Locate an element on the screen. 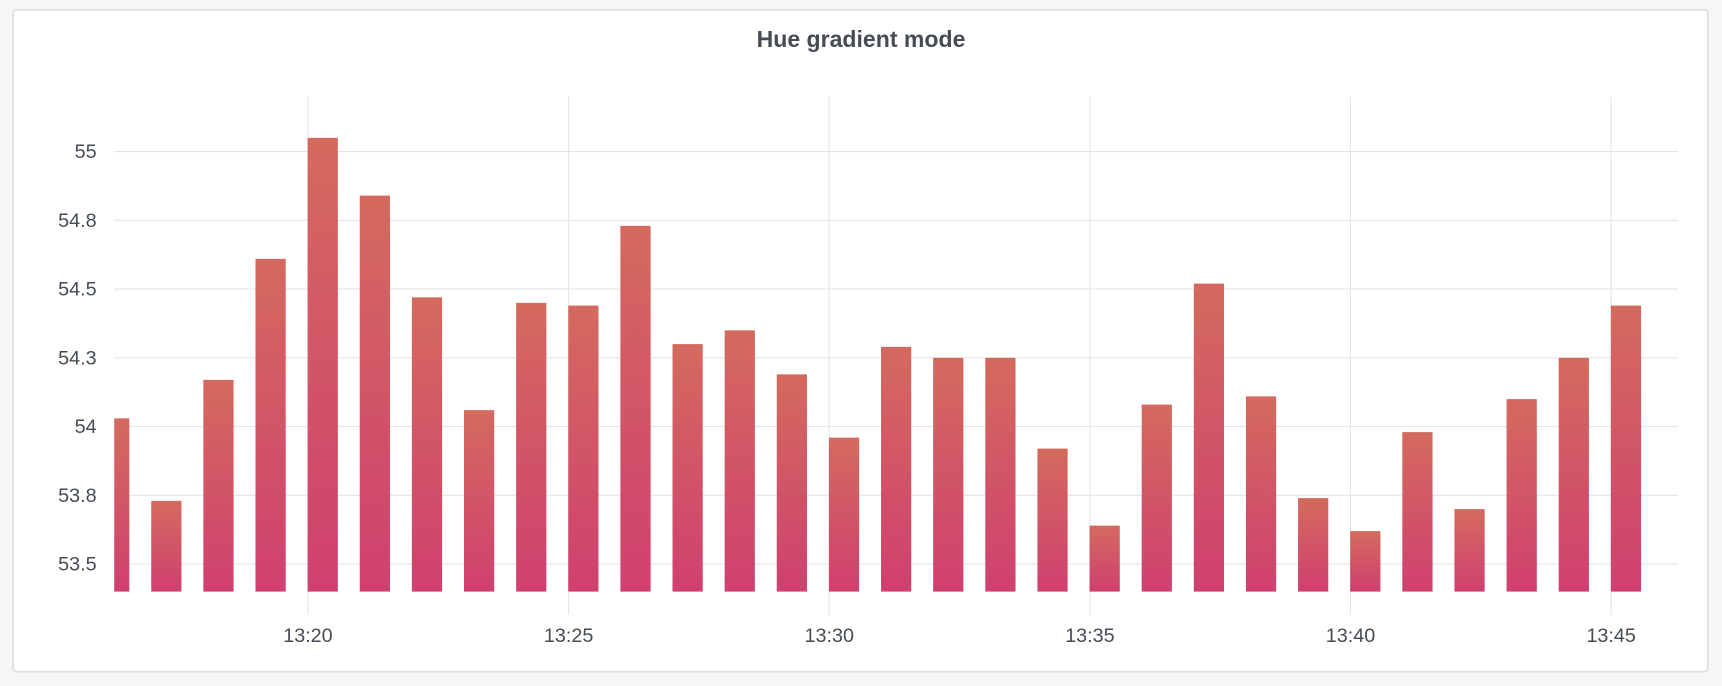 This screenshot has width=1722, height=686. y-tick-label: 55 is located at coordinates (86, 152).